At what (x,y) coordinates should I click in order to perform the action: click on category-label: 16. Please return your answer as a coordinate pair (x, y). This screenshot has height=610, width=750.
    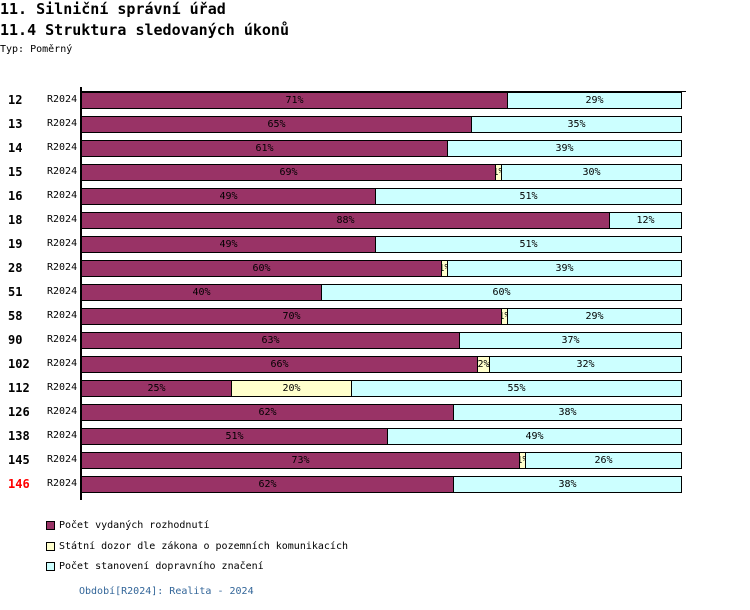
    Looking at the image, I should click on (15, 196).